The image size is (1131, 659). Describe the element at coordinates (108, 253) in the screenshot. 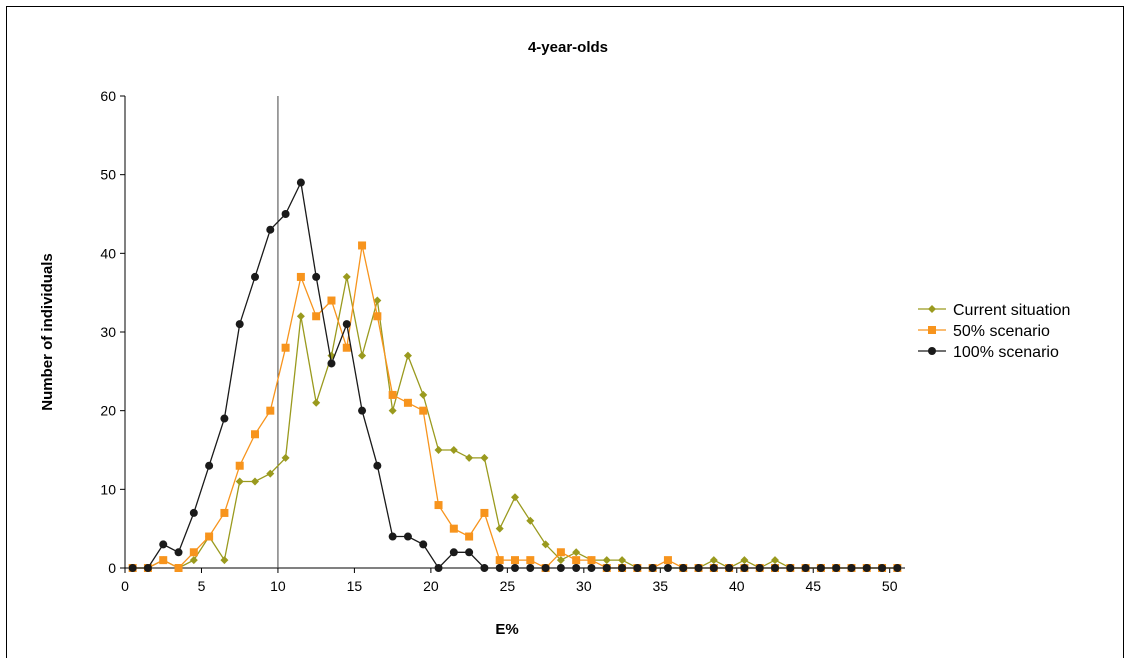

I see `y-tick-label: 40` at that location.